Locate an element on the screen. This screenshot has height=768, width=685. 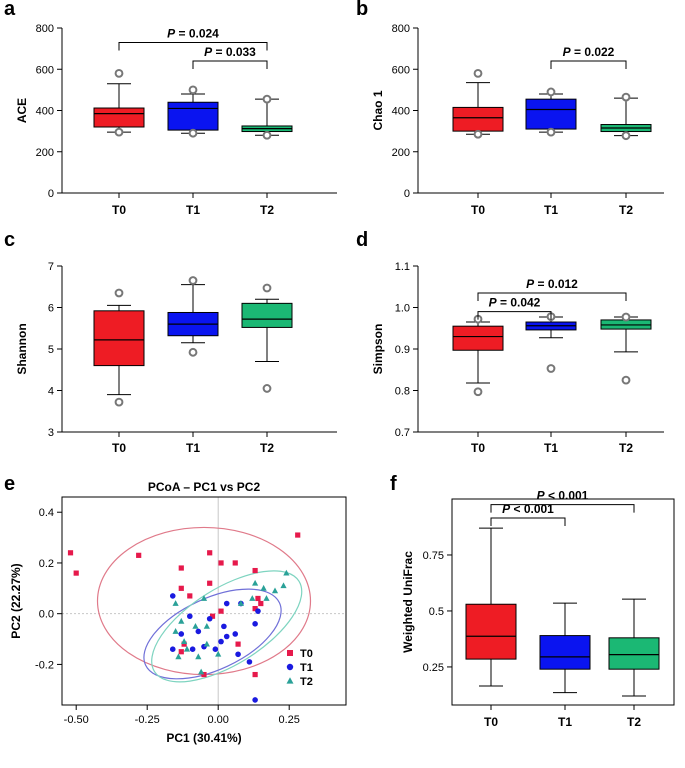
y-tick-label: 0.5 is located at coordinates (436, 612).